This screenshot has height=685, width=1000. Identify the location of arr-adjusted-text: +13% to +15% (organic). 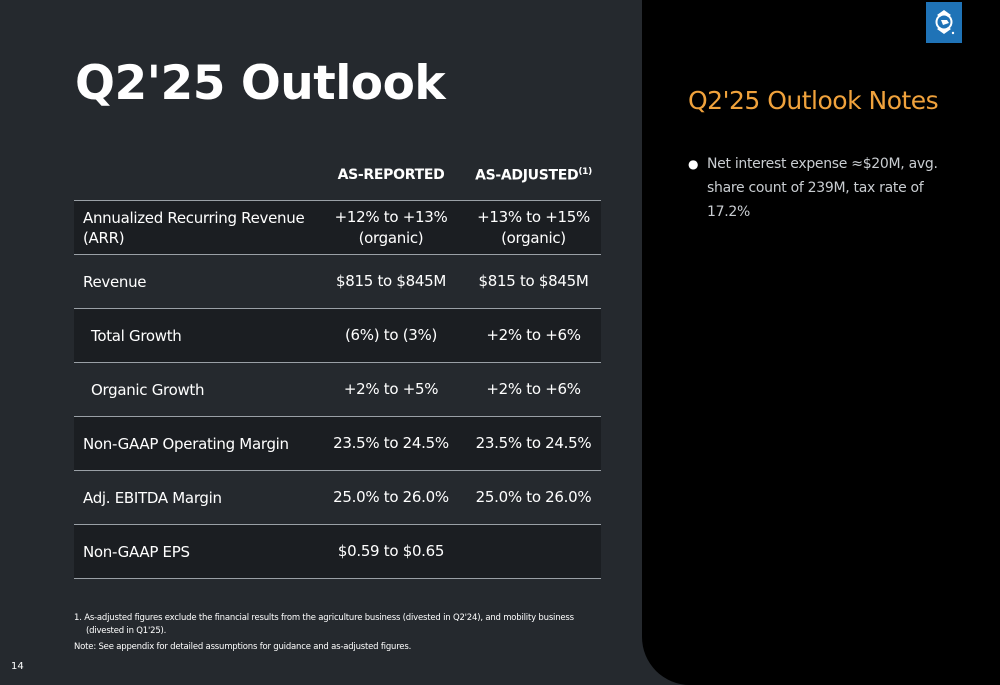
(533, 227).